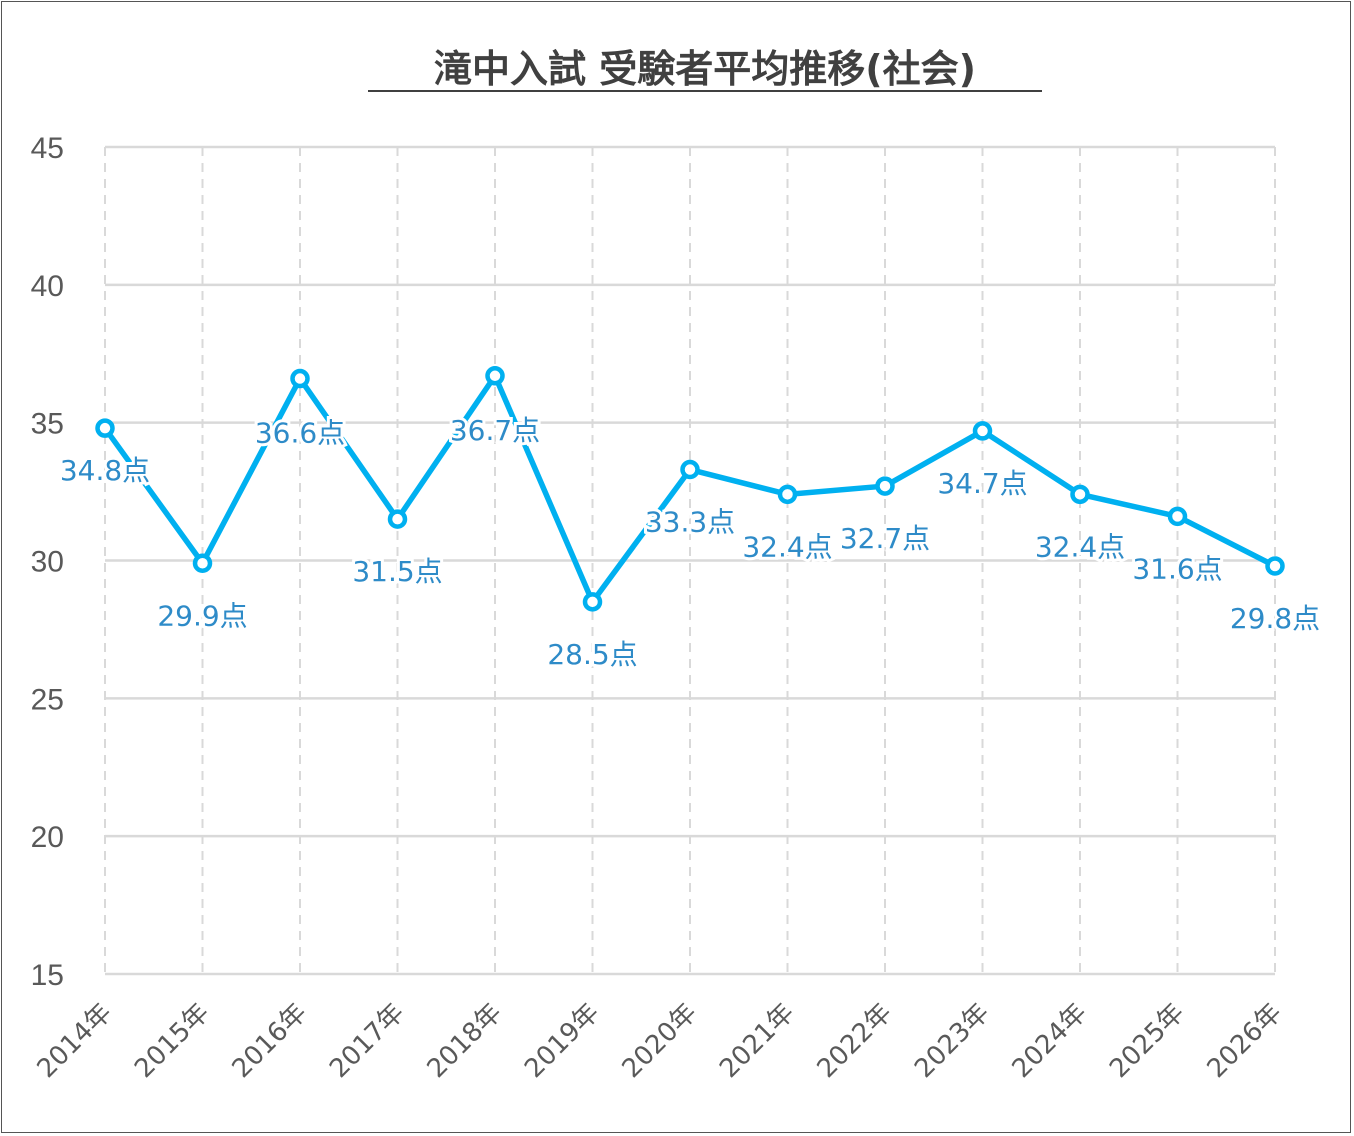 The width and height of the screenshot is (1354, 1136). Describe the element at coordinates (592, 654) in the screenshot. I see `data-label: 28.5点` at that location.